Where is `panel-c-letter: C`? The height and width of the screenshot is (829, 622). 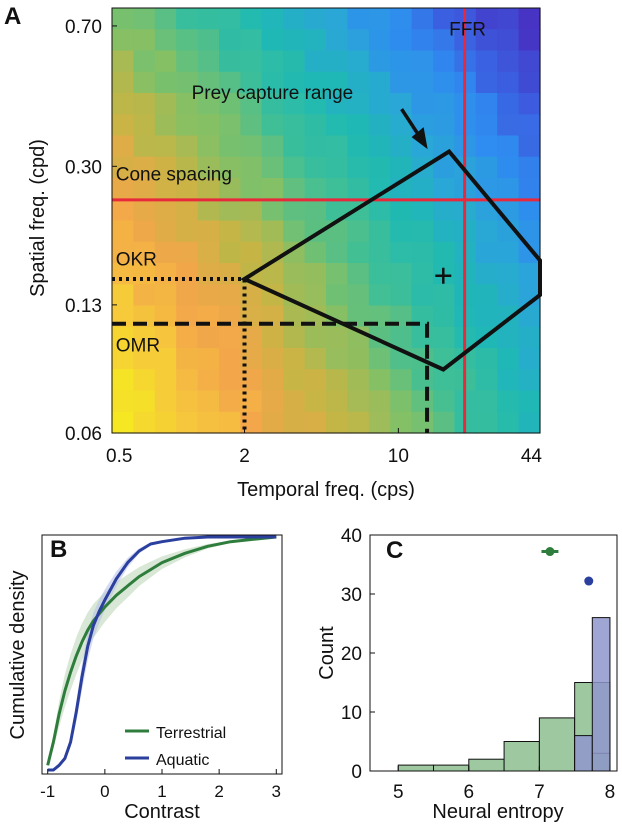
panel-c-letter: C is located at coordinates (394, 550).